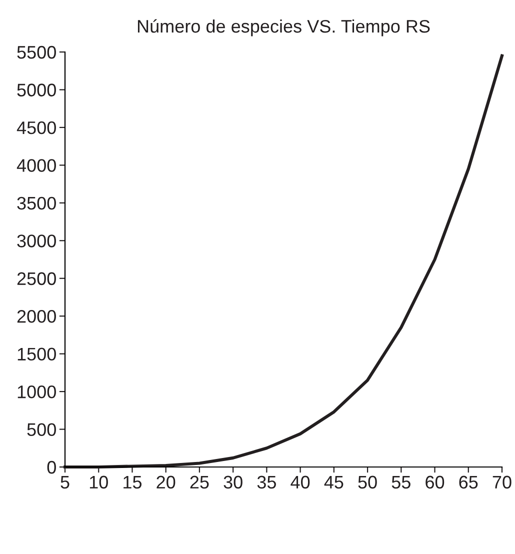  I want to click on y-tick-label: 2000, so click(36, 316).